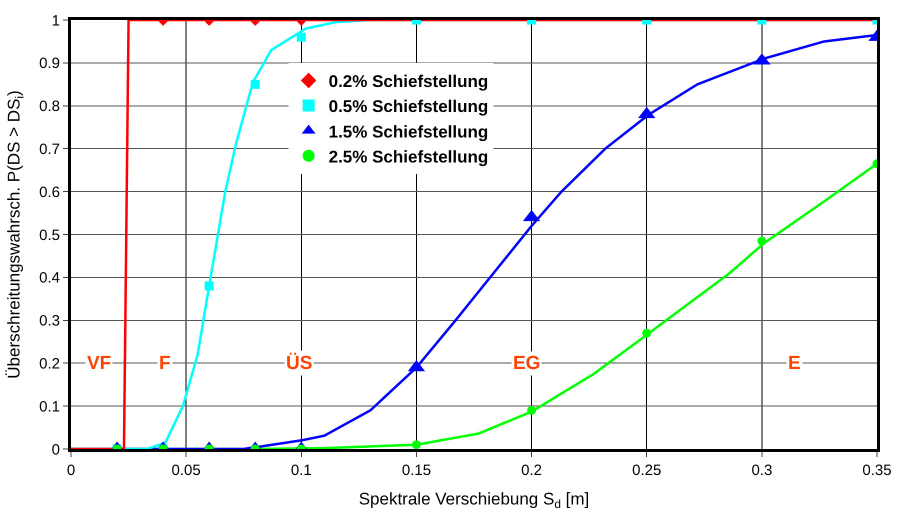 This screenshot has height=518, width=917. I want to click on legend-label: 1.5% Schiefstellung, so click(408, 132).